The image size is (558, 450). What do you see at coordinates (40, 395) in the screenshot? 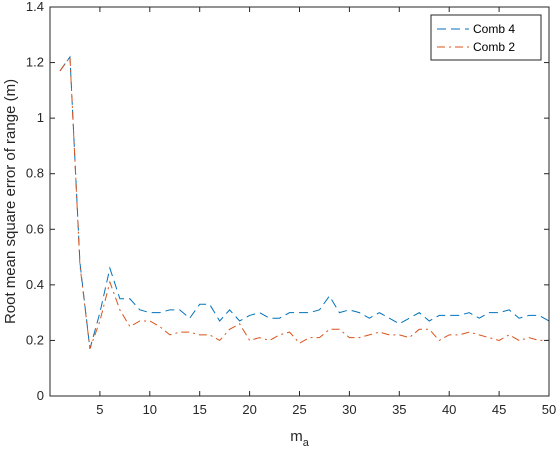
I see `y-tick-label: 0` at bounding box center [40, 395].